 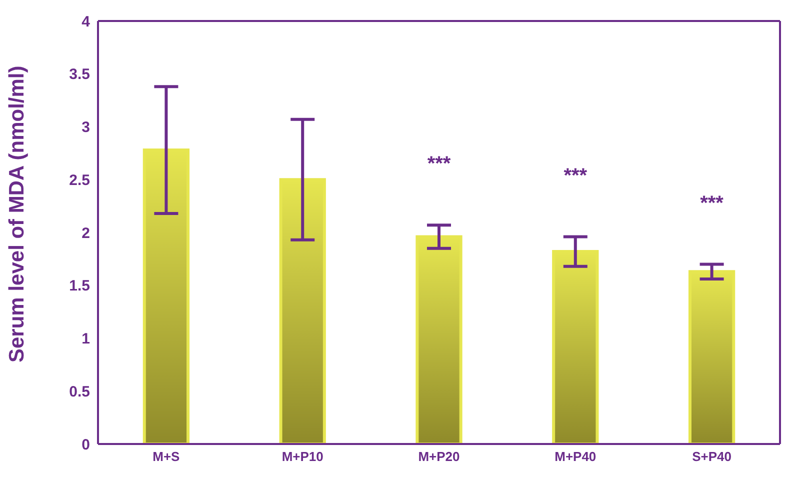 I want to click on y-tick-label: 0.5, so click(x=79, y=391).